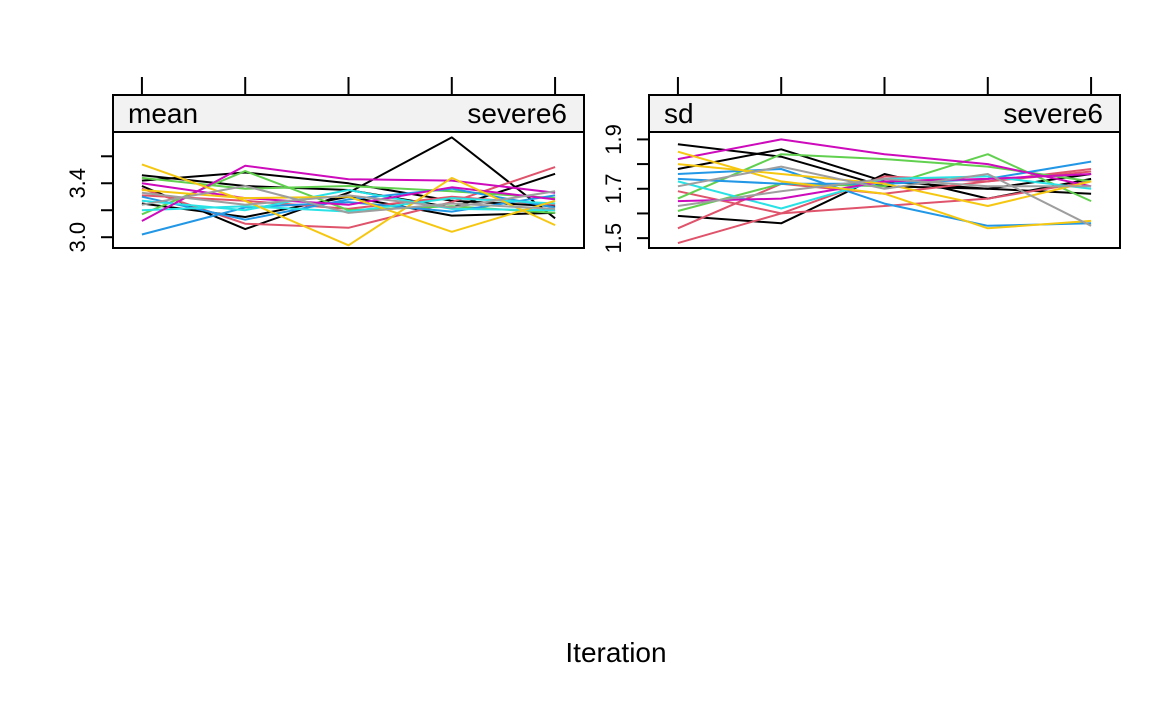 The width and height of the screenshot is (1152, 711). Describe the element at coordinates (884, 113) in the screenshot. I see `strip-sd` at that location.